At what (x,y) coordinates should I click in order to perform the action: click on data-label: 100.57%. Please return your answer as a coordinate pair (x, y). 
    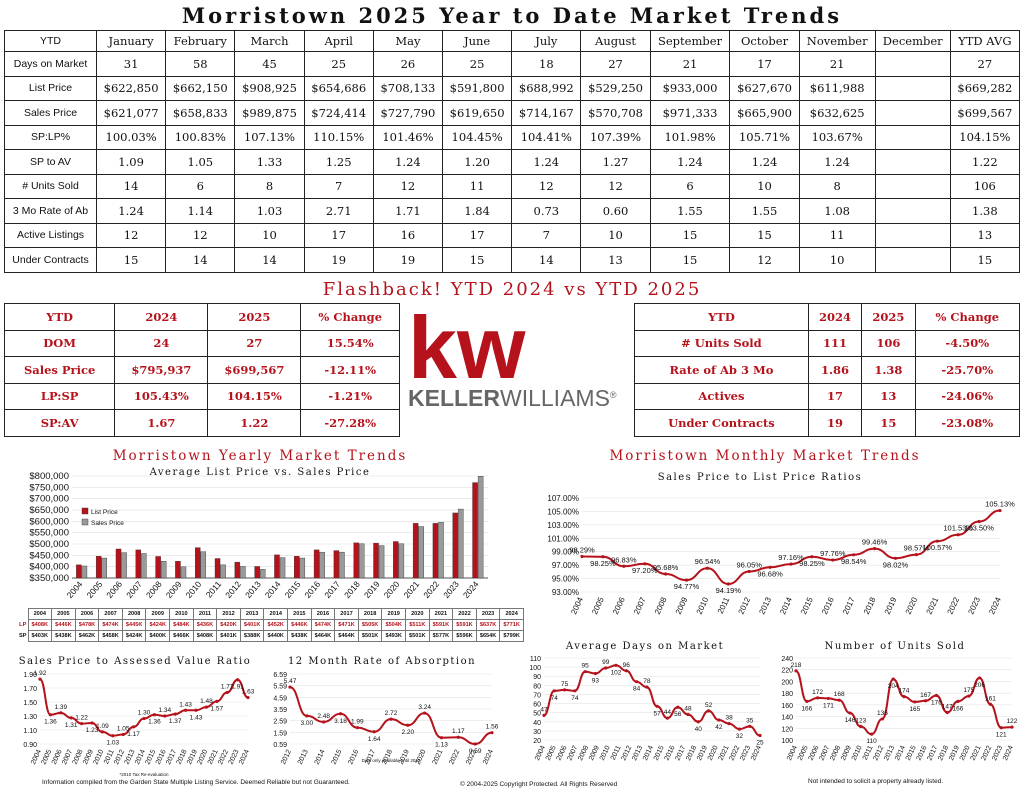
    Looking at the image, I should click on (937, 547).